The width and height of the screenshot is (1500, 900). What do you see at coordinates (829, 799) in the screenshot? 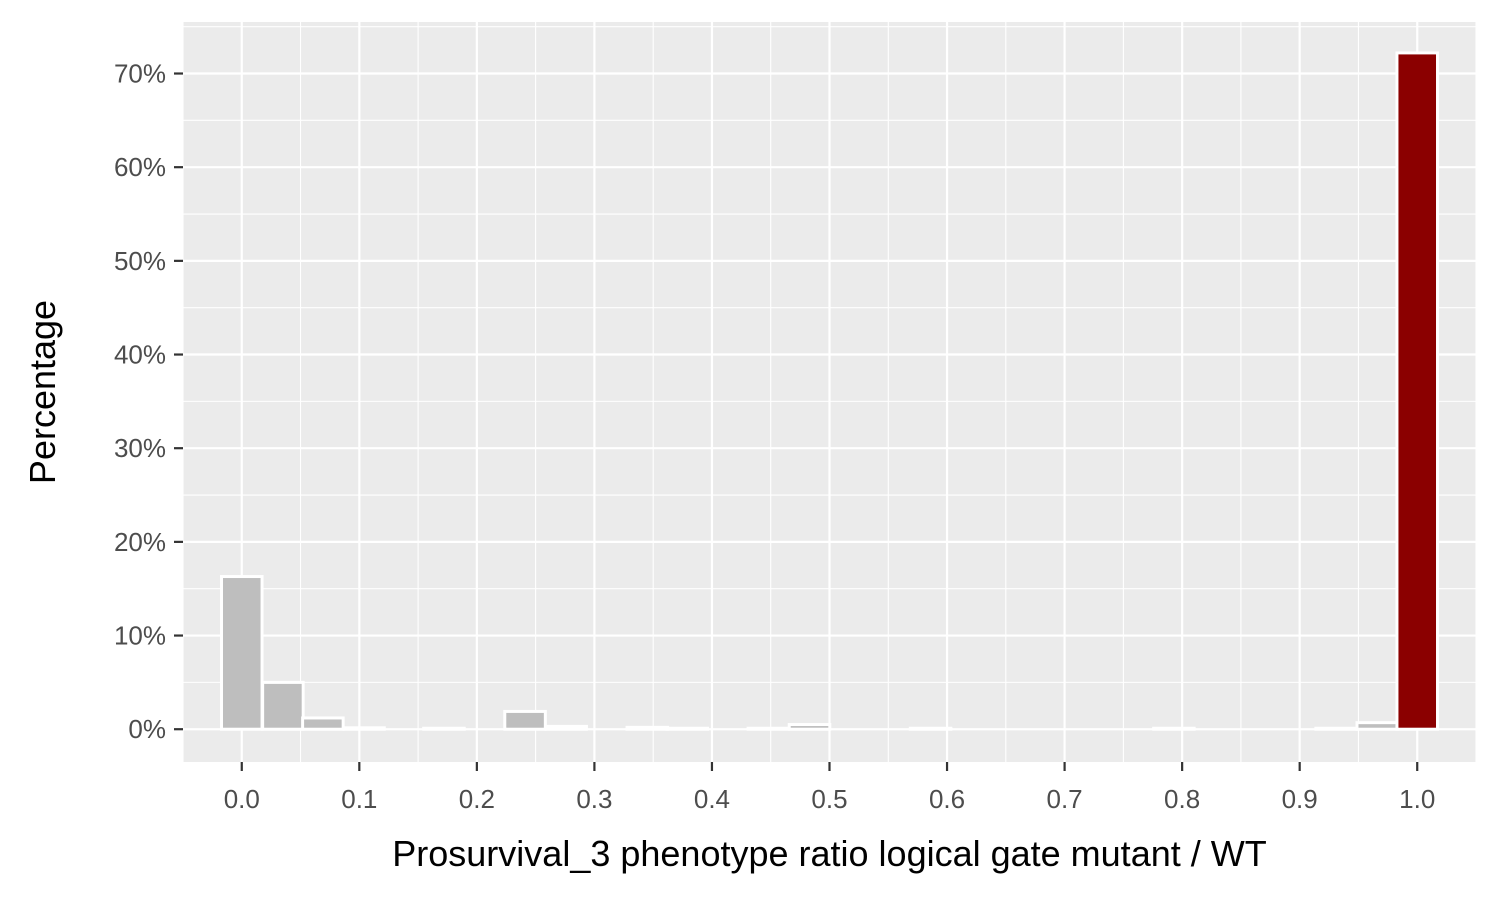
I see `x-tick-label: 0.5` at bounding box center [829, 799].